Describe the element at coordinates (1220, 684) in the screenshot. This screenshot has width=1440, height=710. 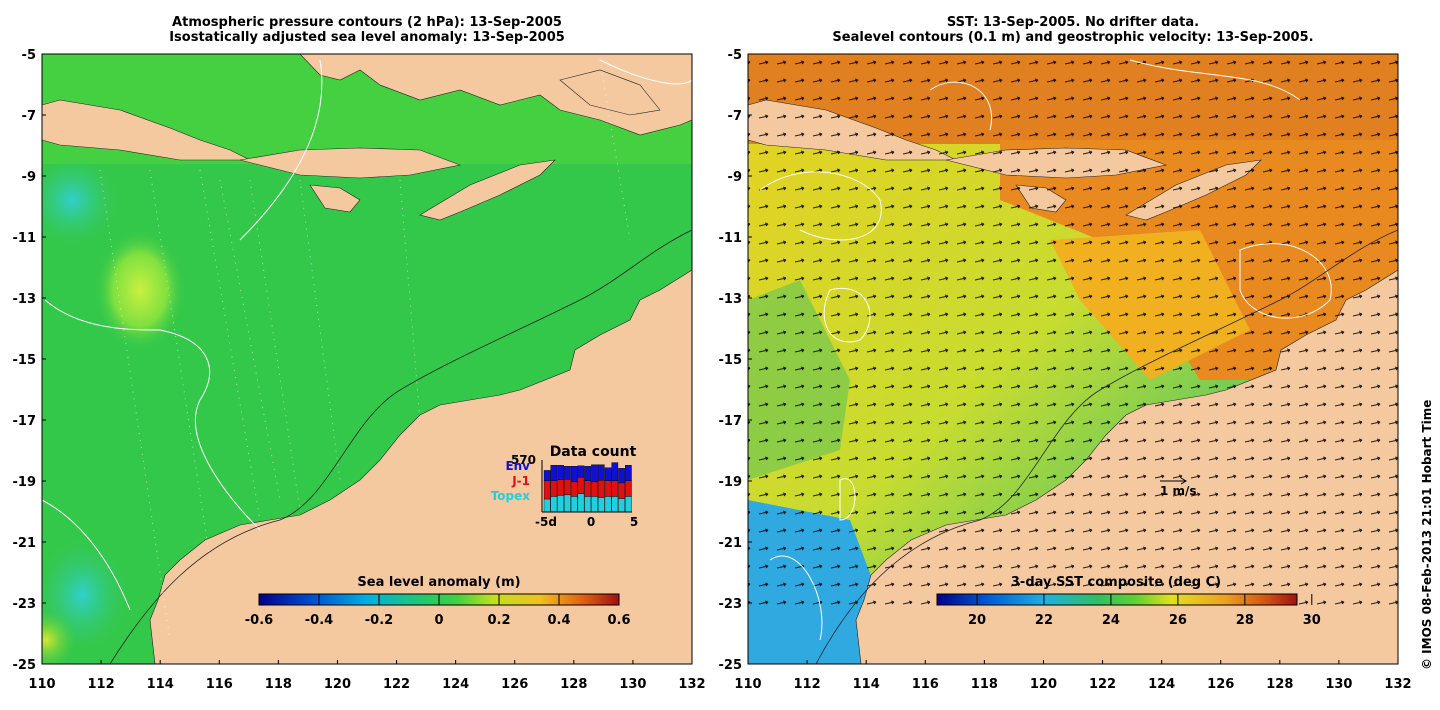
I see `right-lon-tick-label: 126` at that location.